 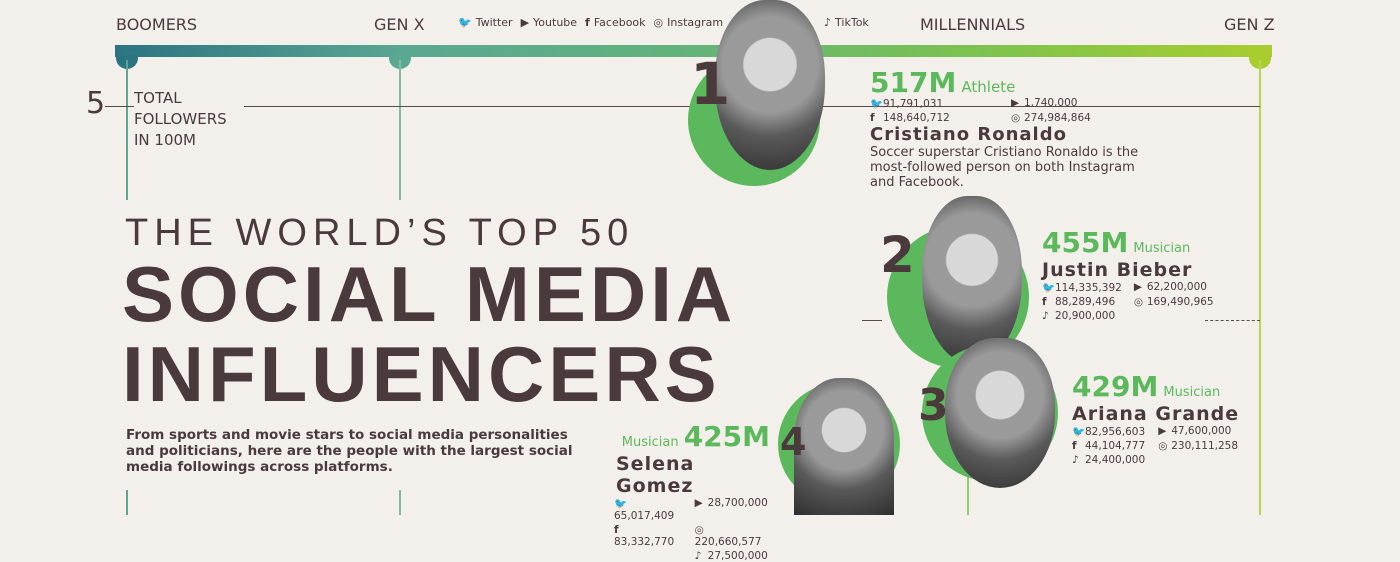 I want to click on axis-tick: 5, so click(x=96, y=103).